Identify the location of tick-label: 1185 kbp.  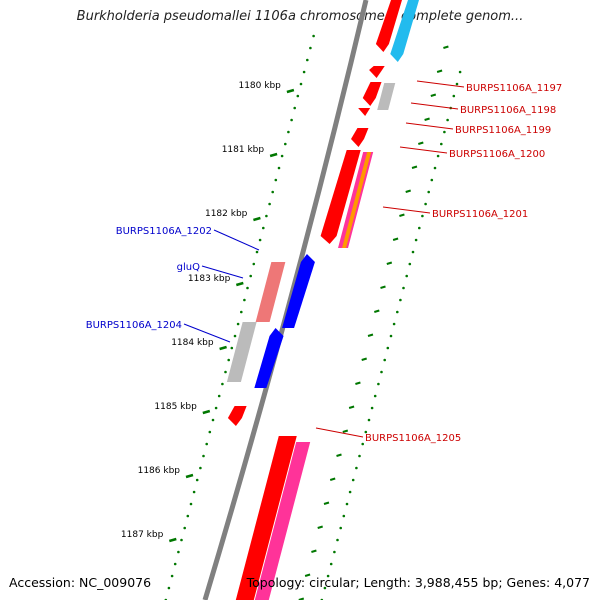
(175, 407).